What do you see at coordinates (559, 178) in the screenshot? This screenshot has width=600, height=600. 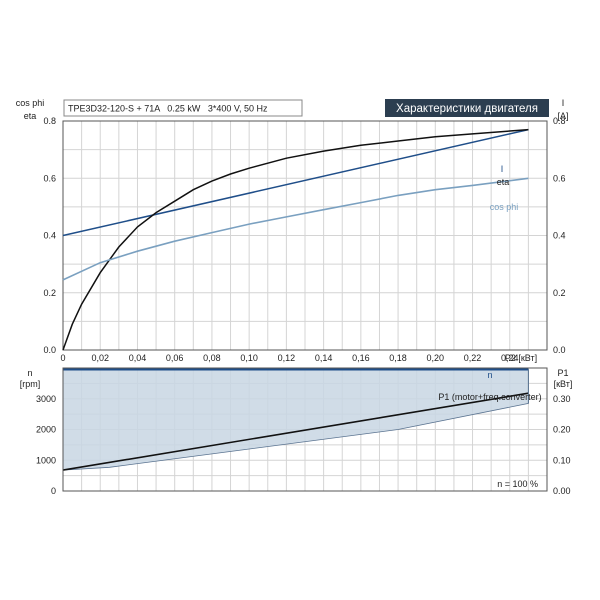 I see `upper-right-tick-label: 0.6` at bounding box center [559, 178].